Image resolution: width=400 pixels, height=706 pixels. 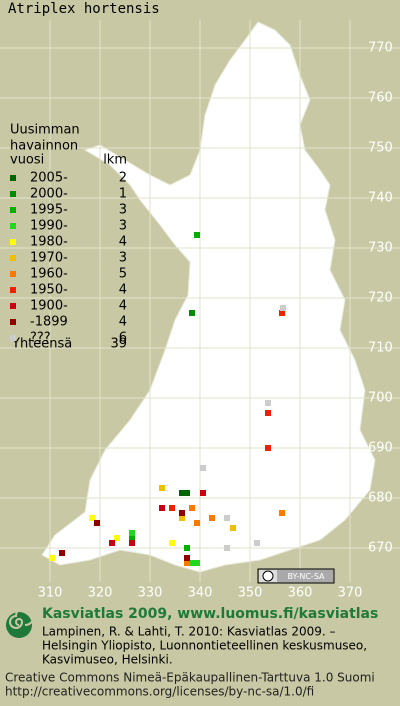 I want to click on citation-line: Kasvimuseo, Helsinki., so click(x=107, y=660).